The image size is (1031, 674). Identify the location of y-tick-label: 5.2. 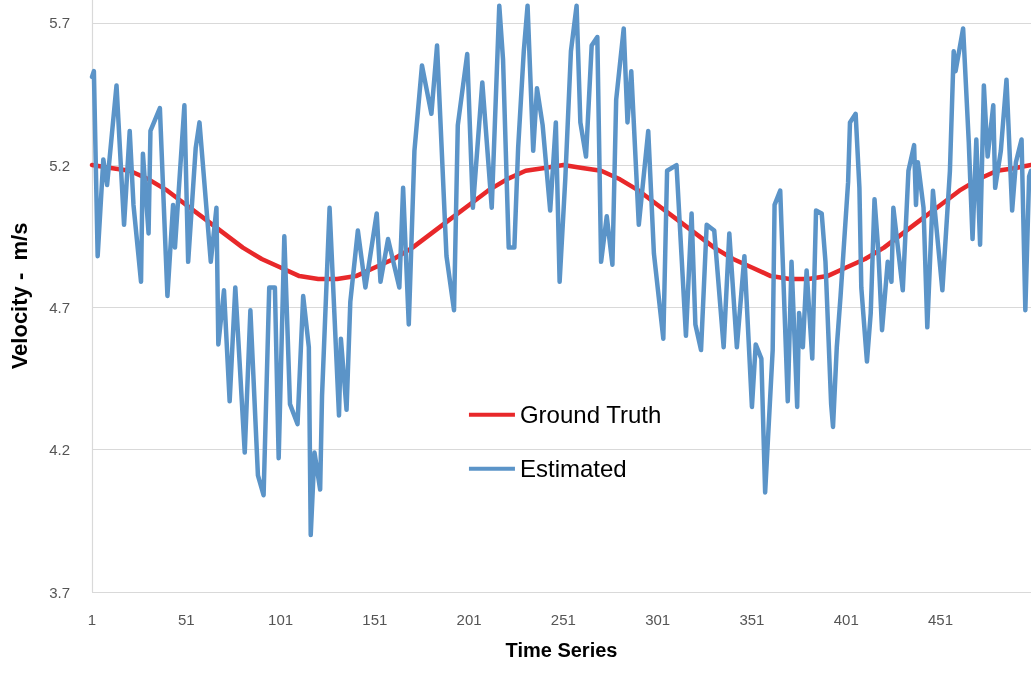
(59, 165).